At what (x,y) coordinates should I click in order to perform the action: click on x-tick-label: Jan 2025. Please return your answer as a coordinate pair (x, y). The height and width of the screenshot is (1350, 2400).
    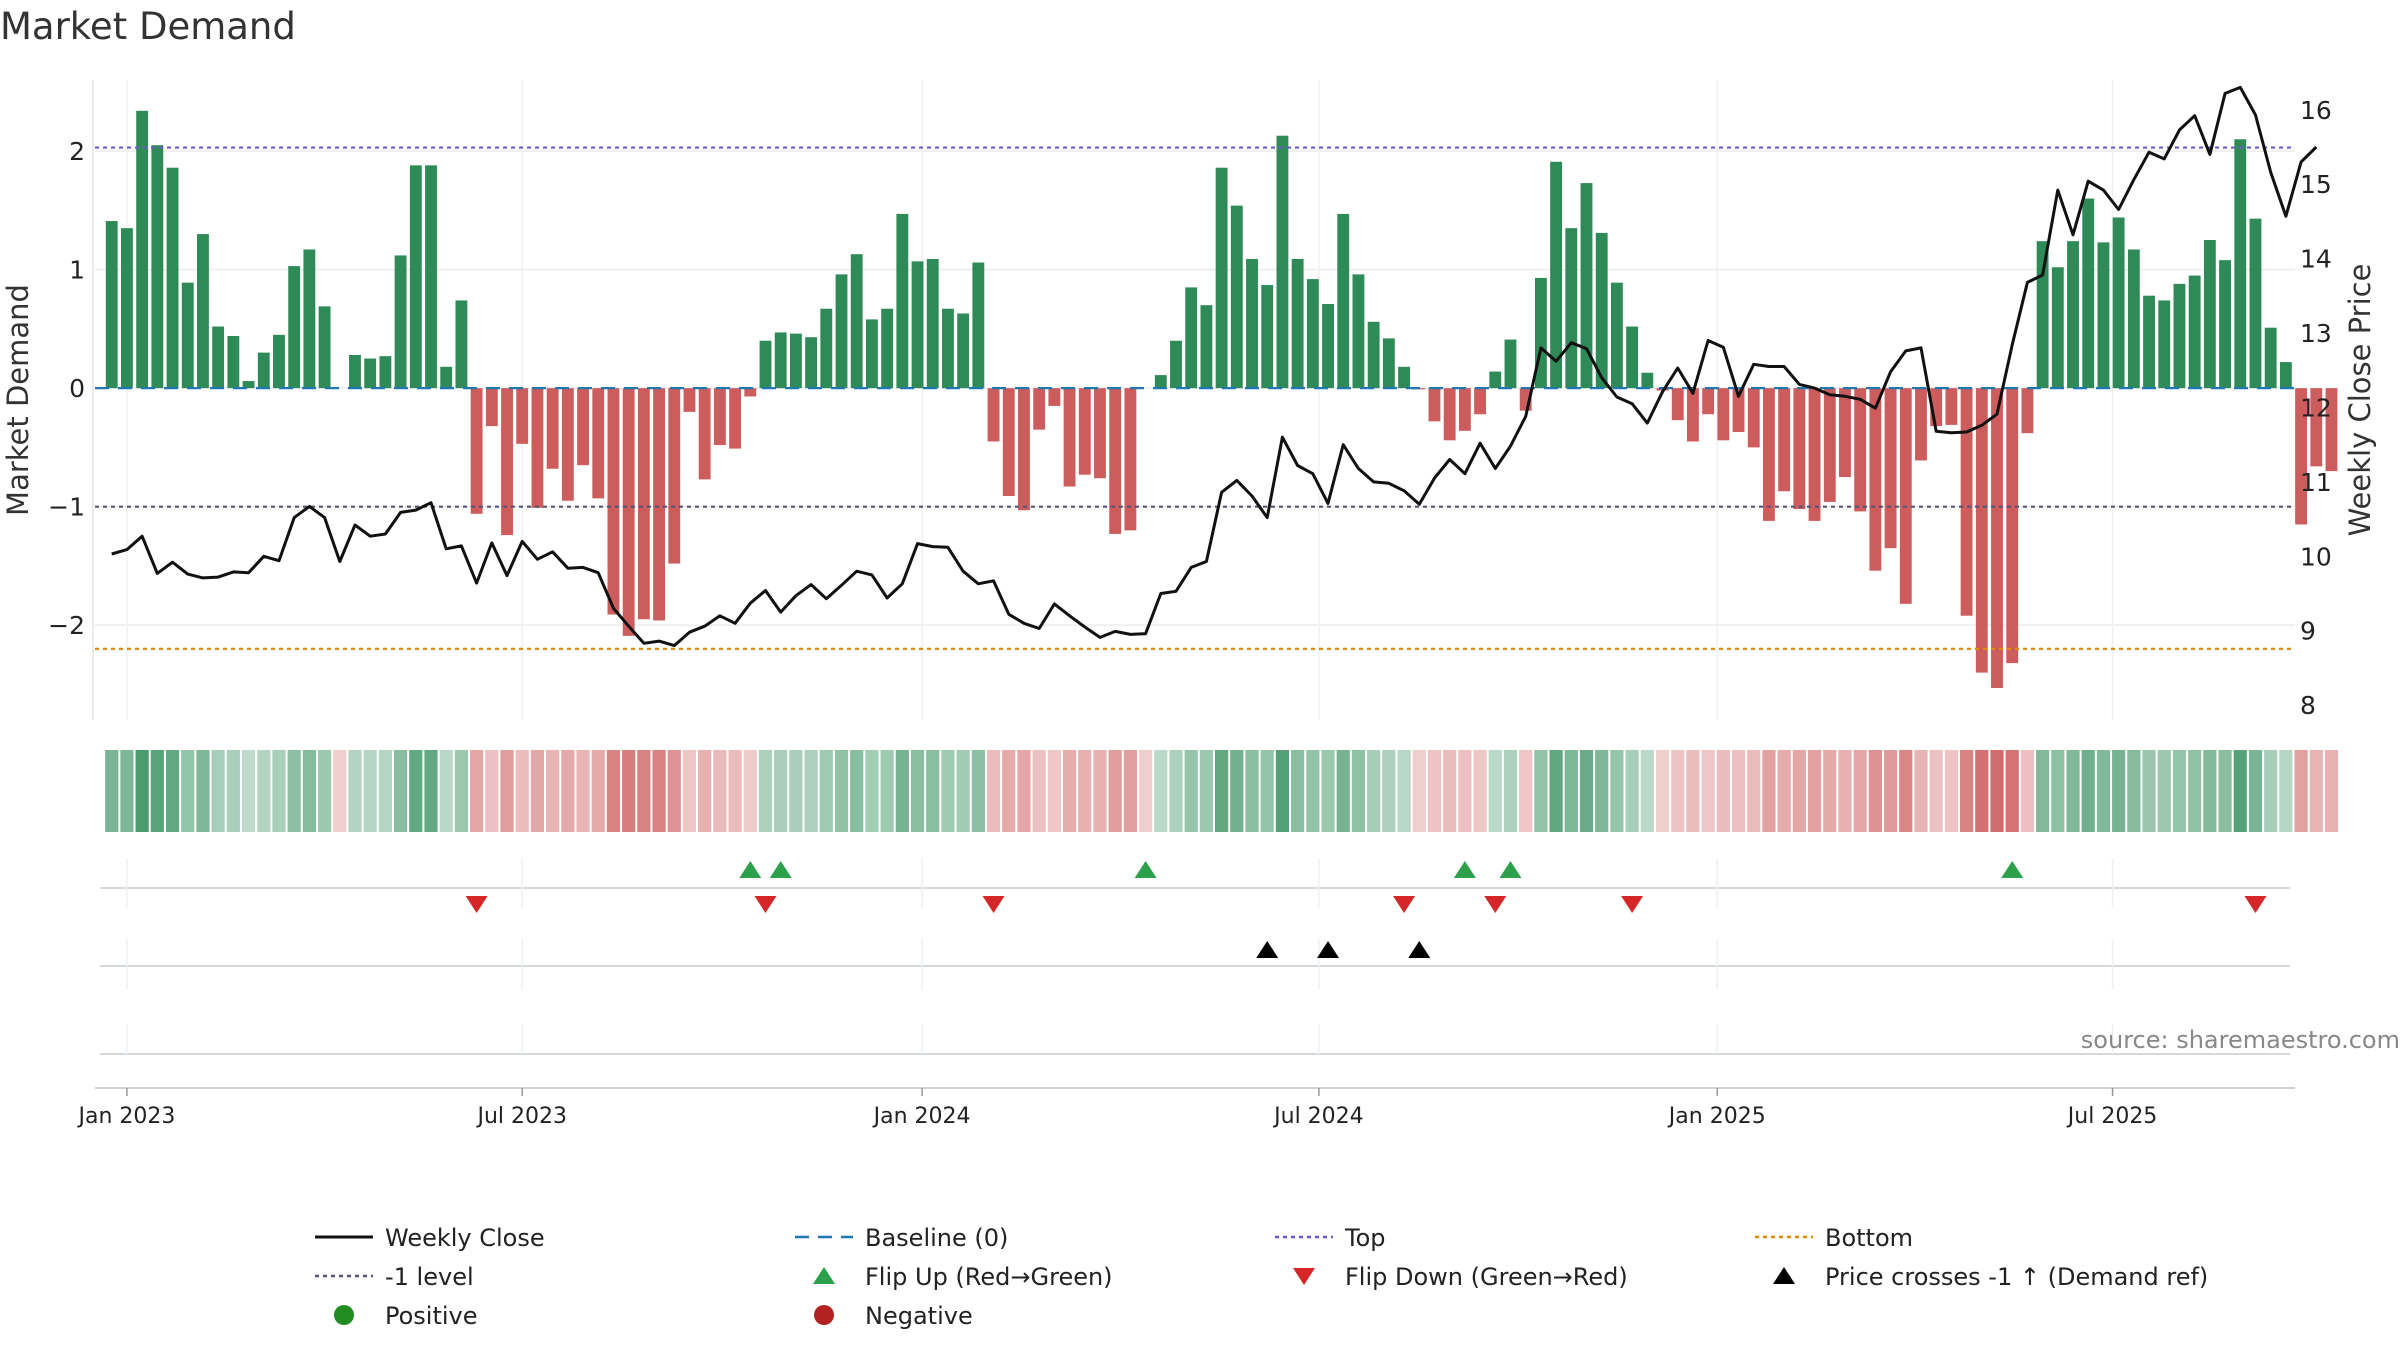
    Looking at the image, I should click on (1716, 1116).